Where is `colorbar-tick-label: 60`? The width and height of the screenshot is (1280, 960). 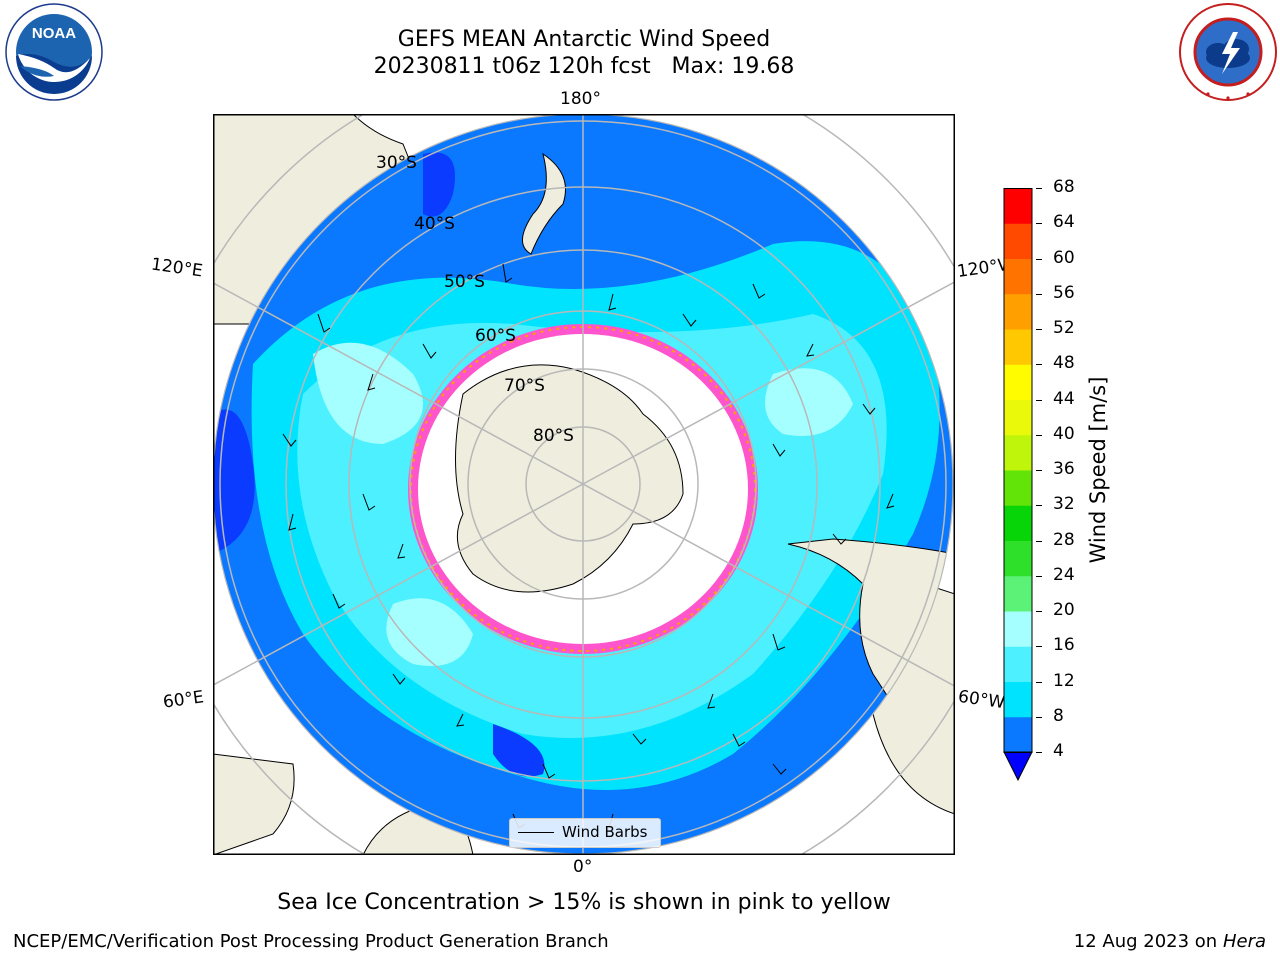 colorbar-tick-label: 60 is located at coordinates (1064, 257).